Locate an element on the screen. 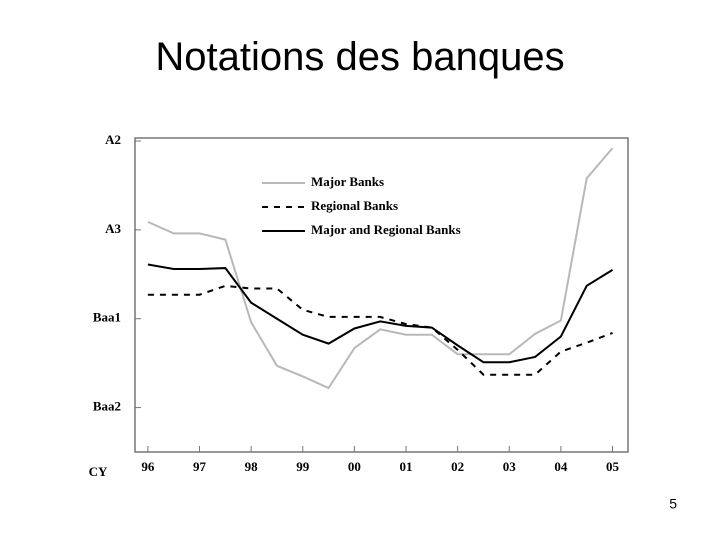 This screenshot has height=540, width=720. y-tick-label: Baa2 is located at coordinates (107, 406).